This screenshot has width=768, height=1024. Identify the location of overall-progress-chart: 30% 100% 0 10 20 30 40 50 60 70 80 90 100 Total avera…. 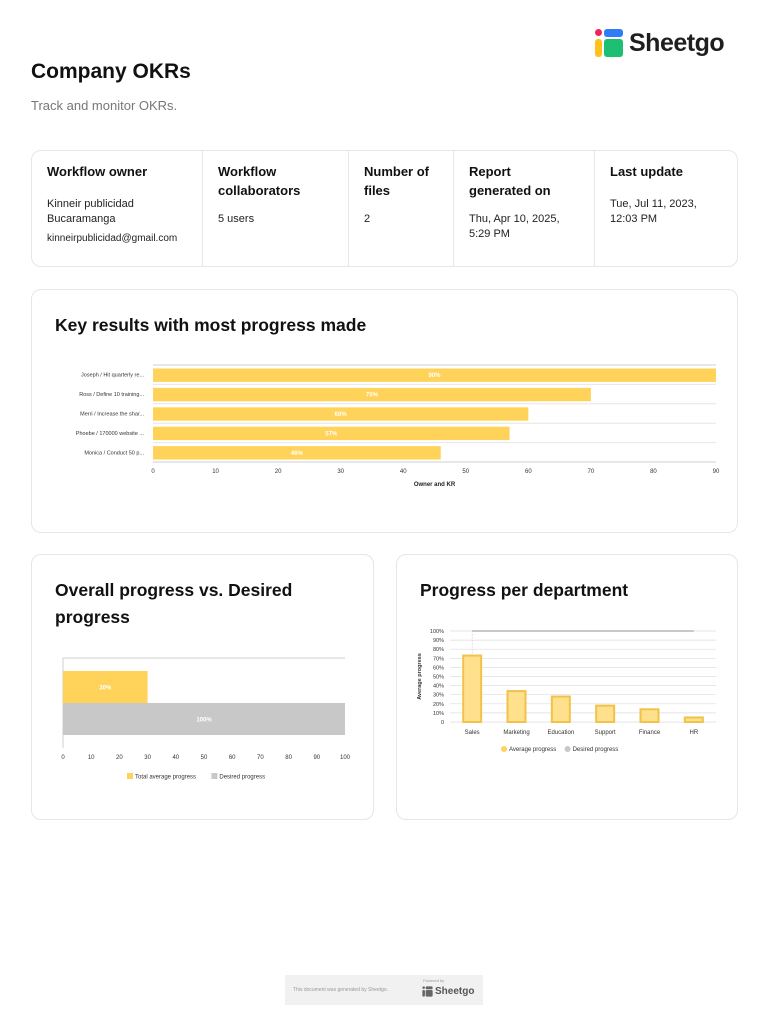
(206, 719).